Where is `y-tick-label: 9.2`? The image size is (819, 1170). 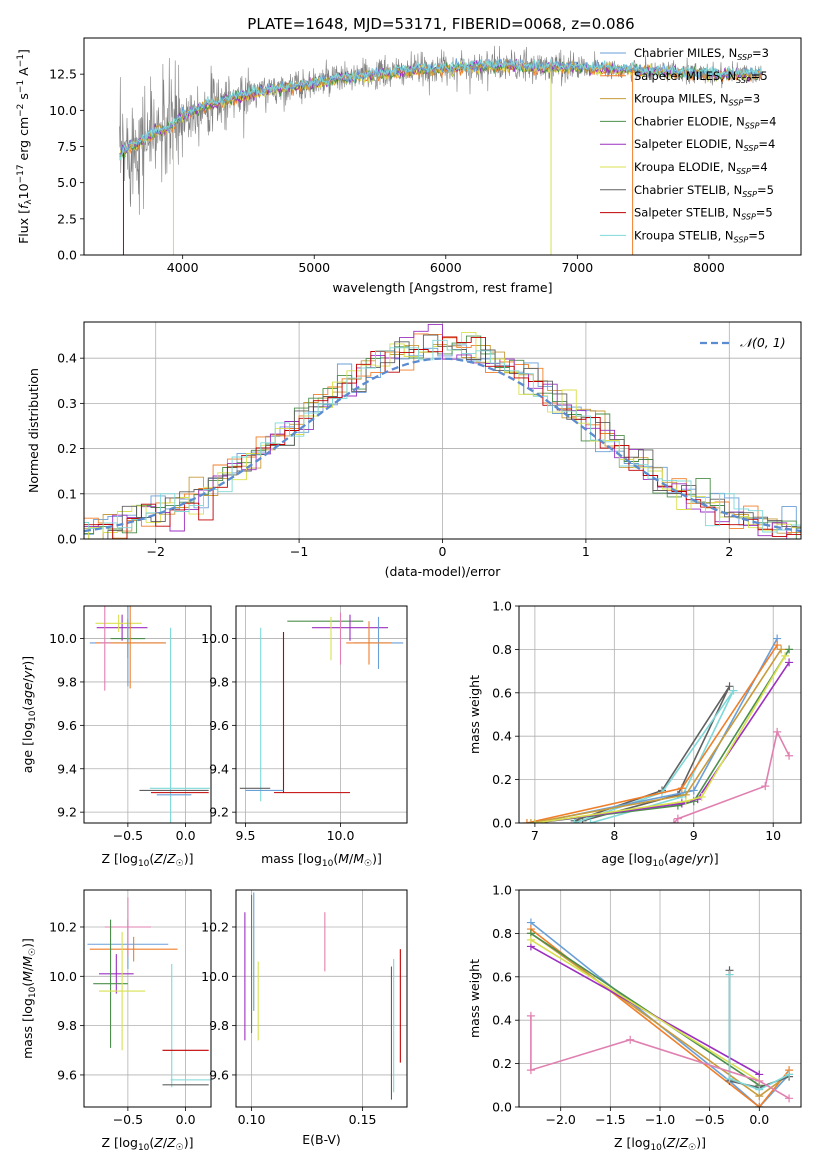
y-tick-label: 9.2 is located at coordinates (67, 812).